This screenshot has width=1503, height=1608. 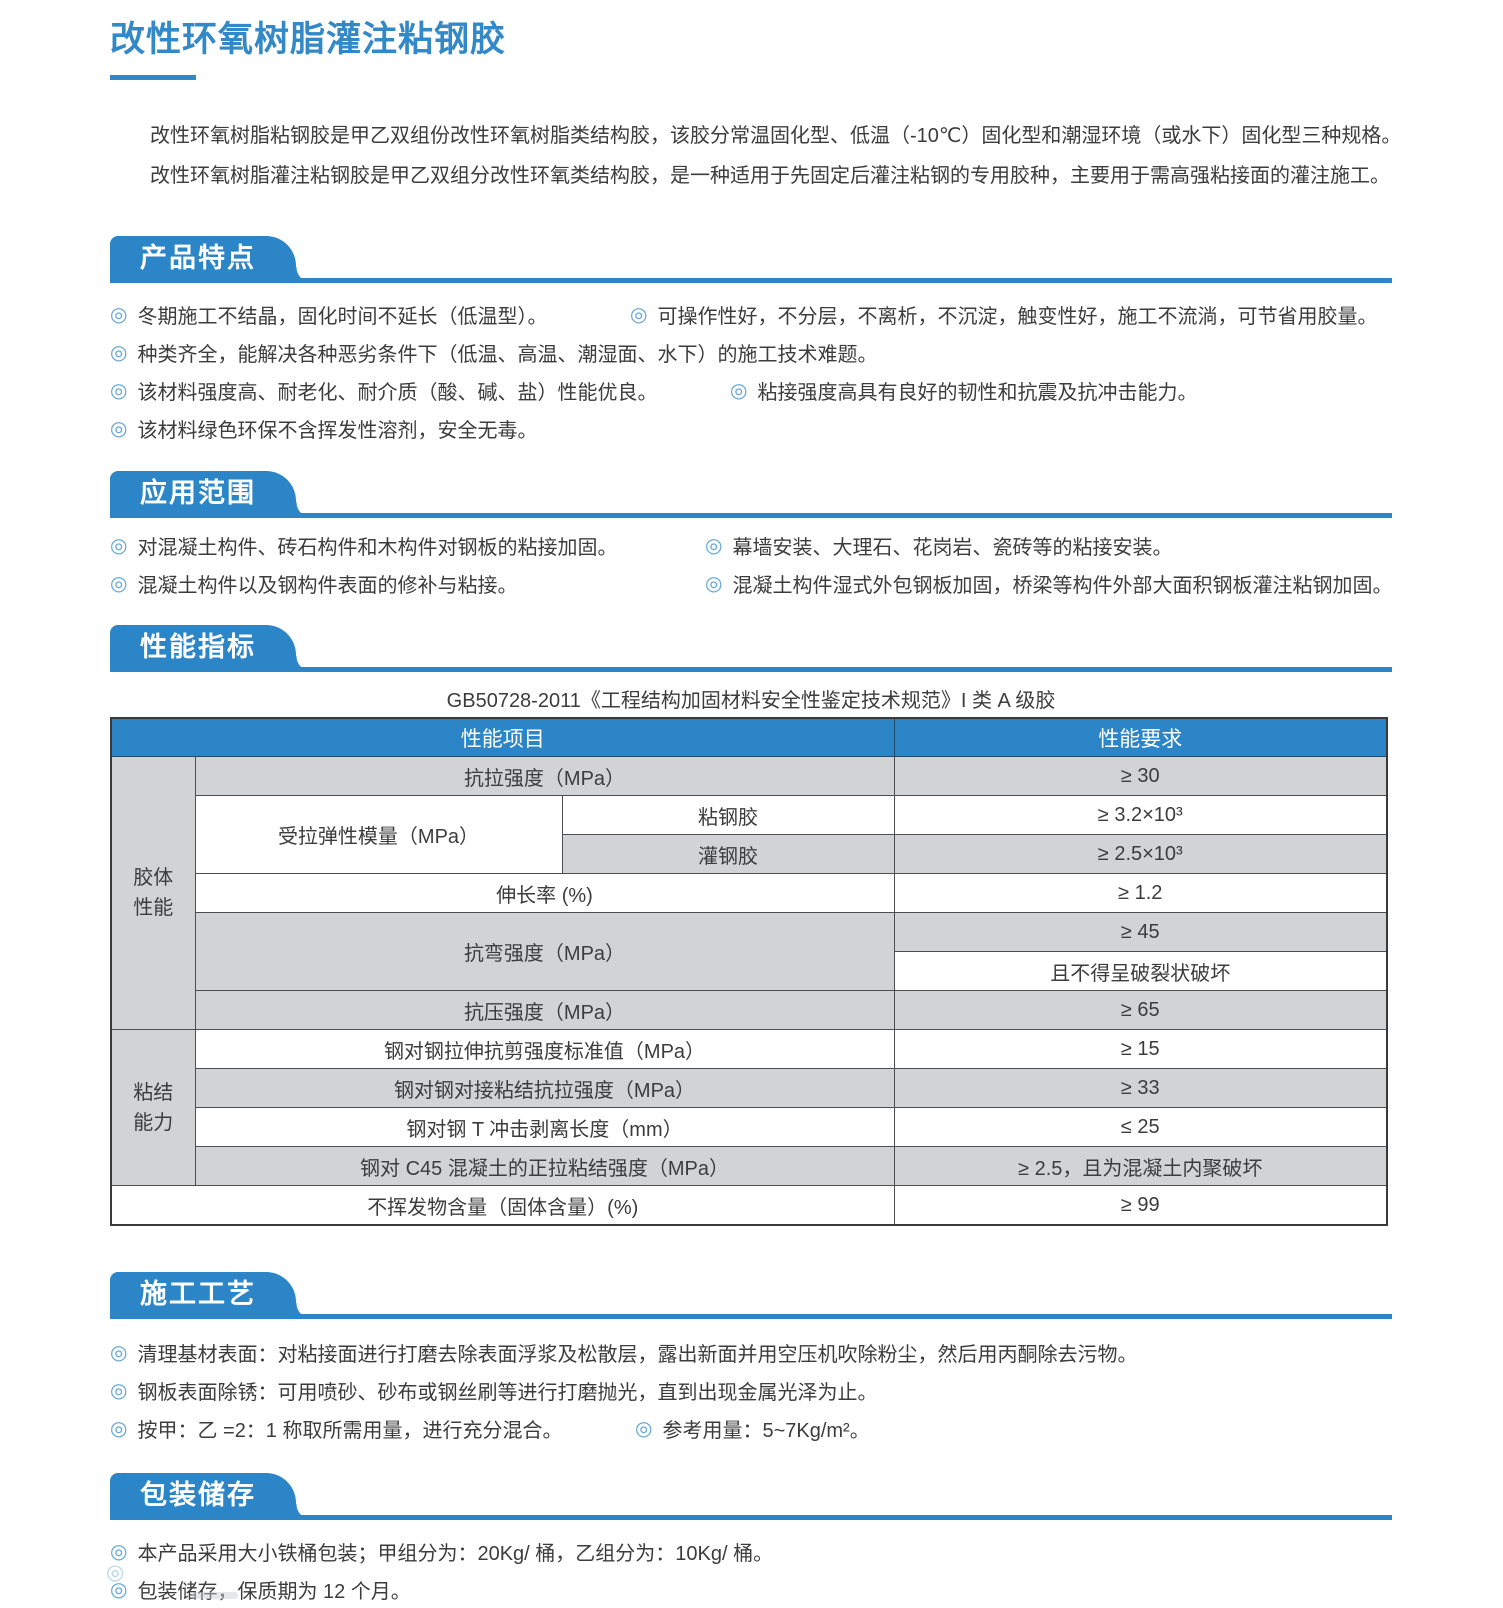 What do you see at coordinates (507, 1392) in the screenshot?
I see `list-item-text: 钢板表面除锈：可用喷砂、砂布或钢丝刷等进行打磨抛光，直到出现金属光泽为止。` at bounding box center [507, 1392].